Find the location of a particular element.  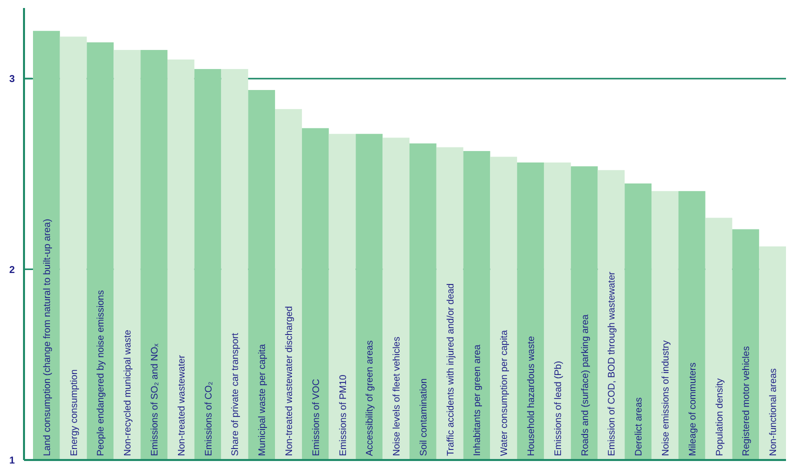

x-tick-label: Traffic accidents with injured and/or dead is located at coordinates (450, 369).